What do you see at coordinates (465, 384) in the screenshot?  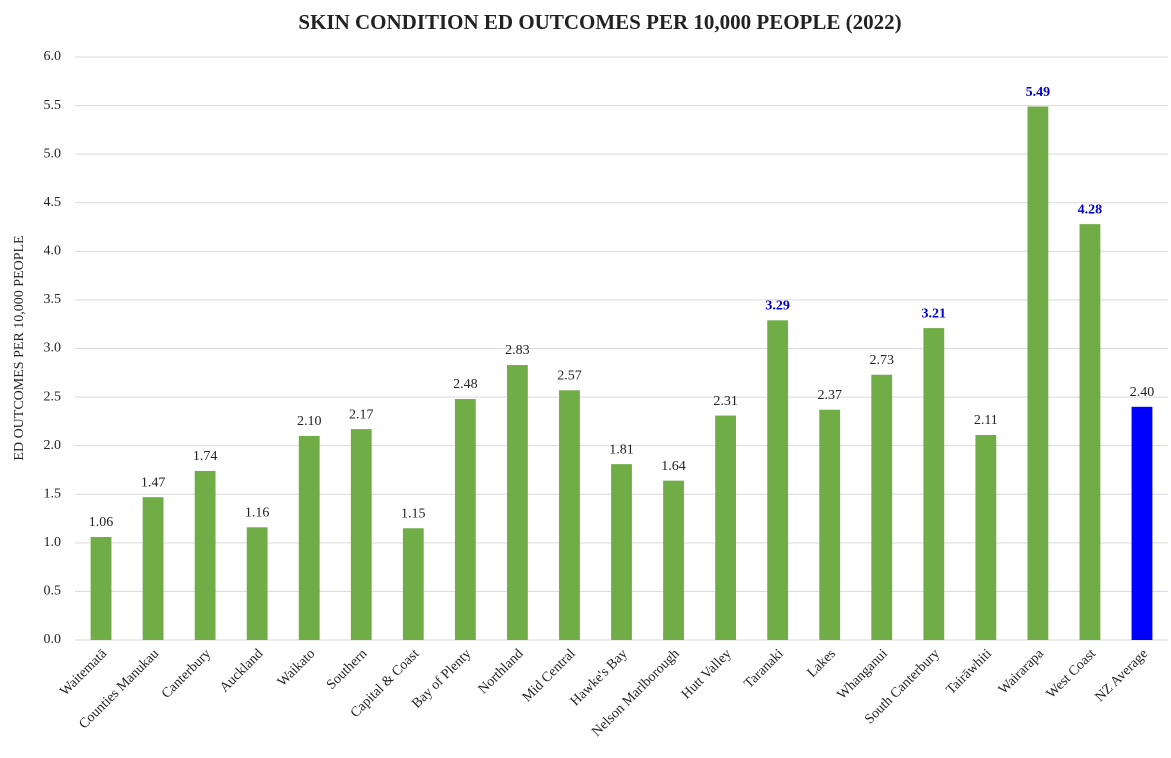 I see `value-label: 2.48` at bounding box center [465, 384].